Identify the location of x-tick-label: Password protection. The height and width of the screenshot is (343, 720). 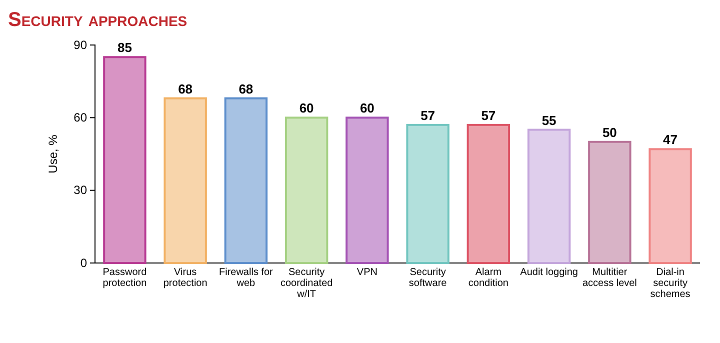
(124, 278).